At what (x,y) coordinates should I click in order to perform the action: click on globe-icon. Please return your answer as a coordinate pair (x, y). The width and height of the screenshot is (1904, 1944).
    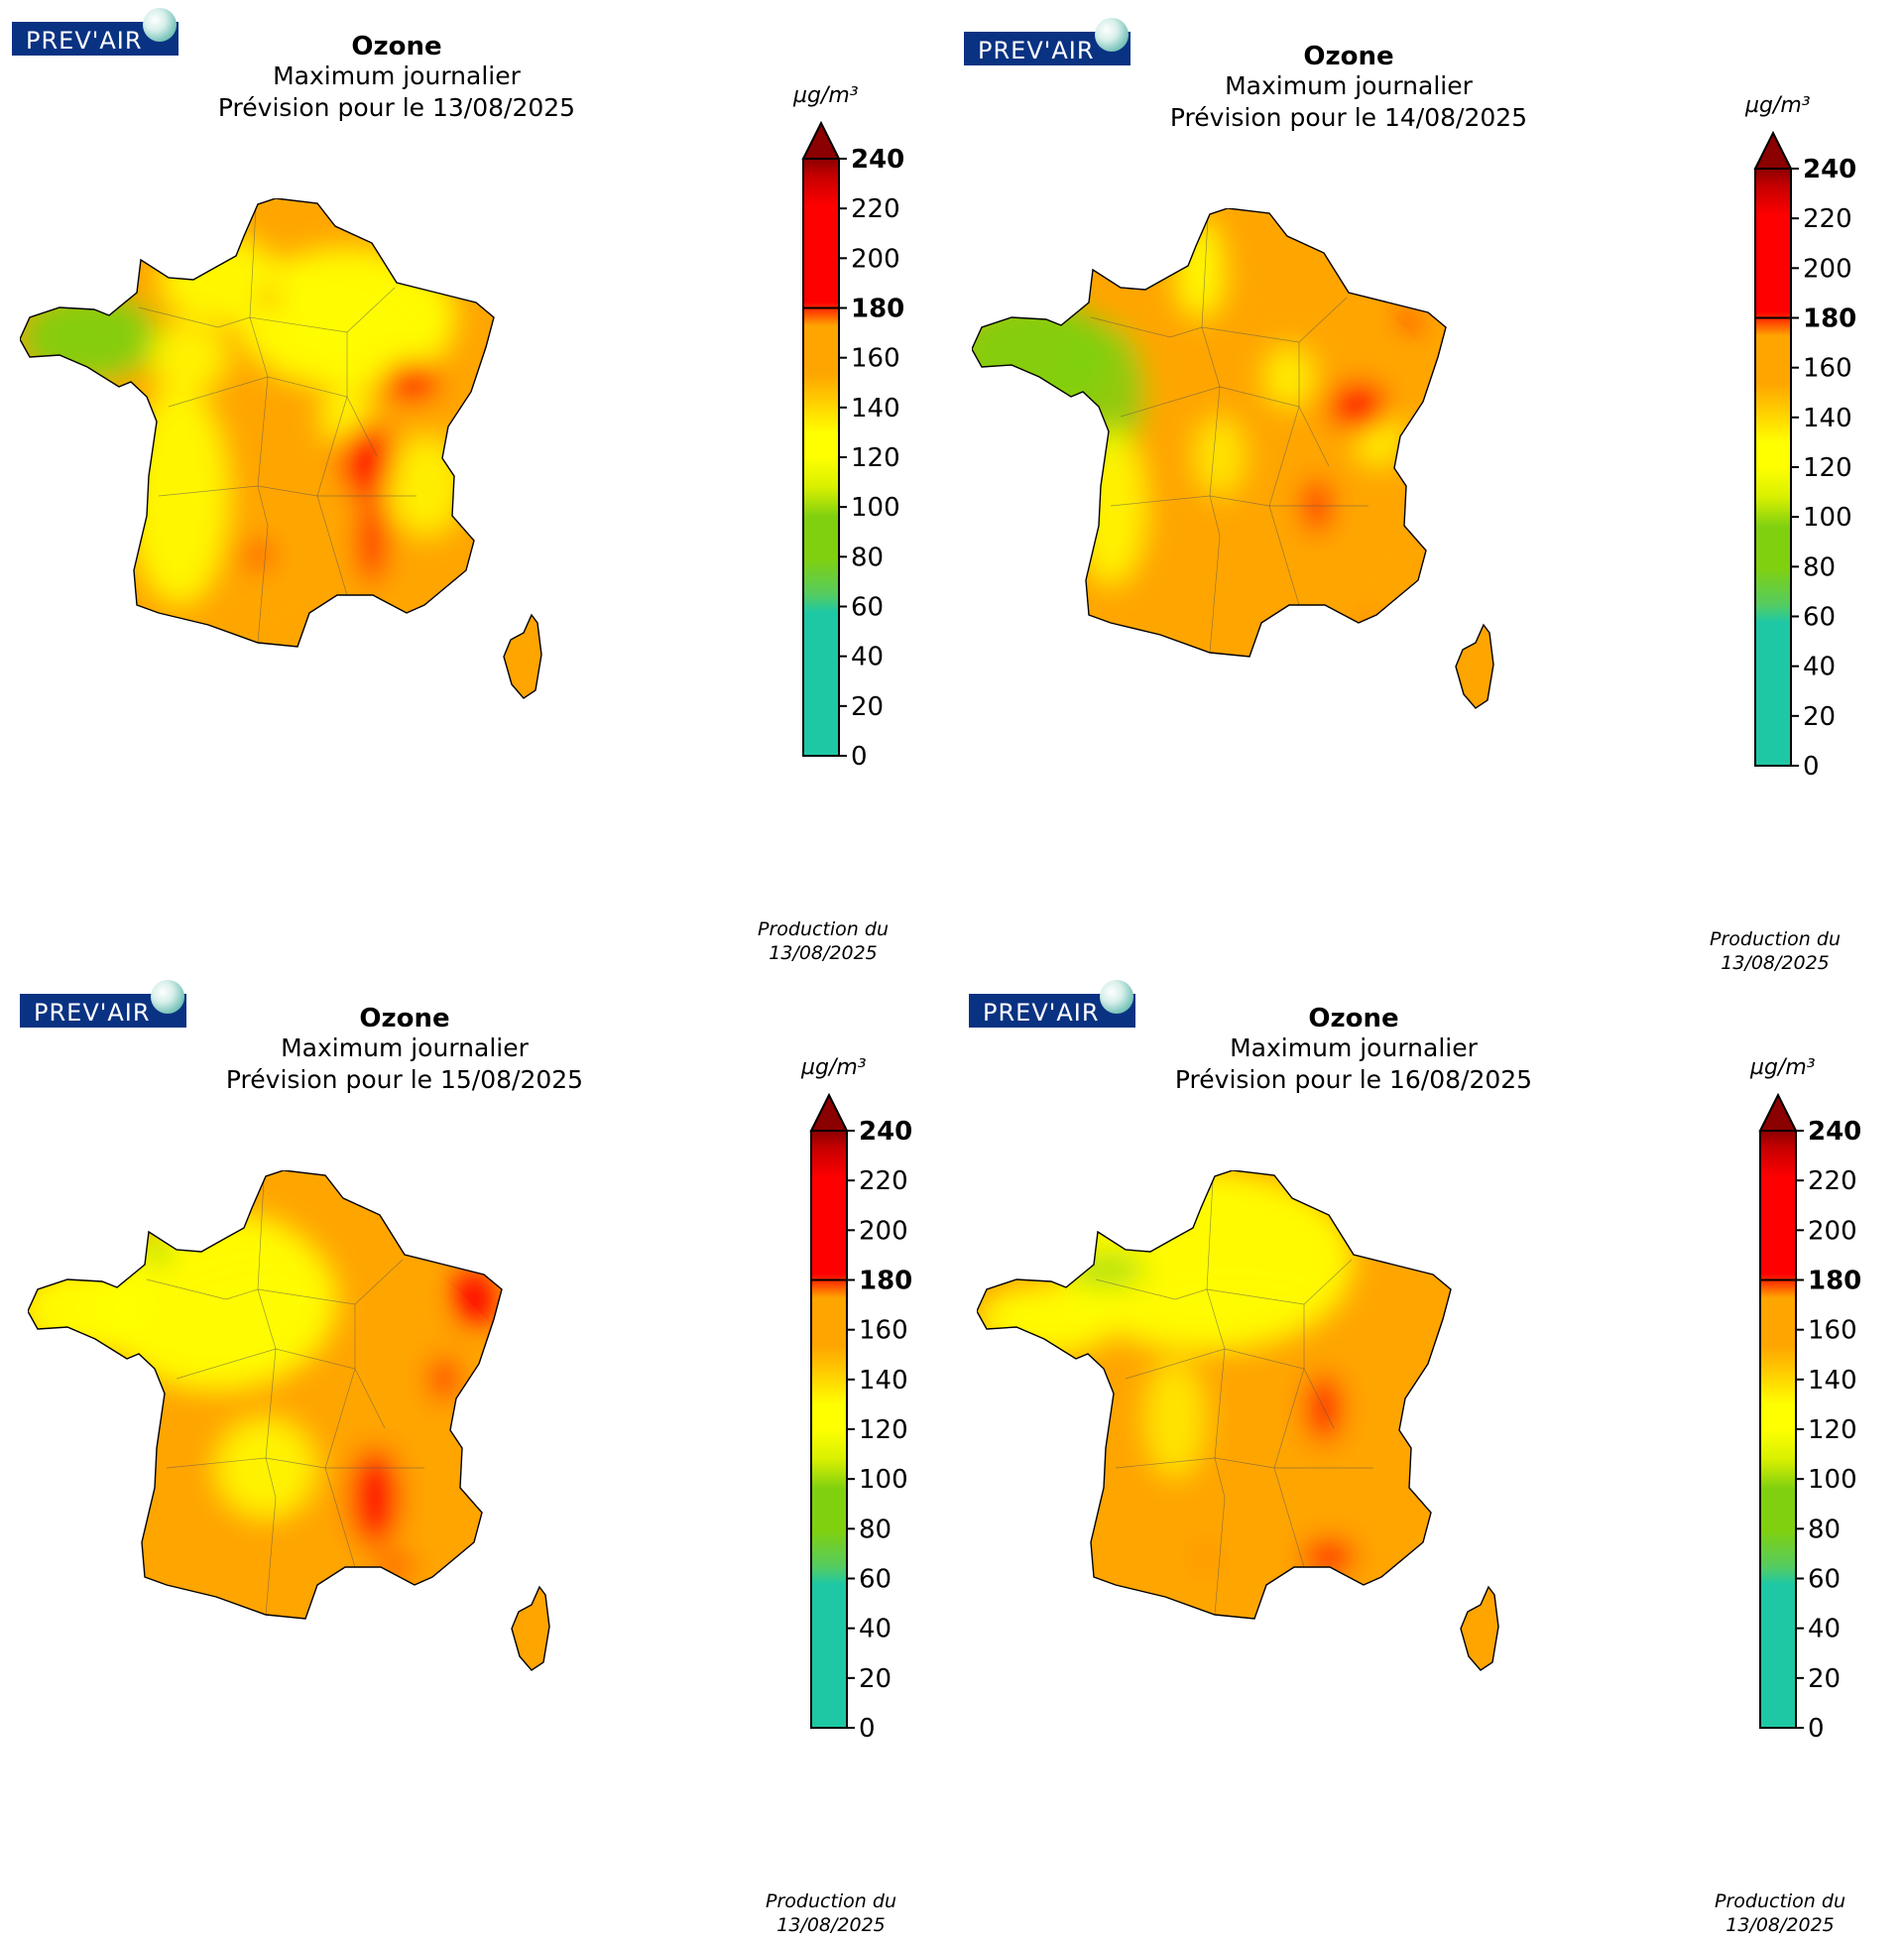
    Looking at the image, I should click on (1112, 35).